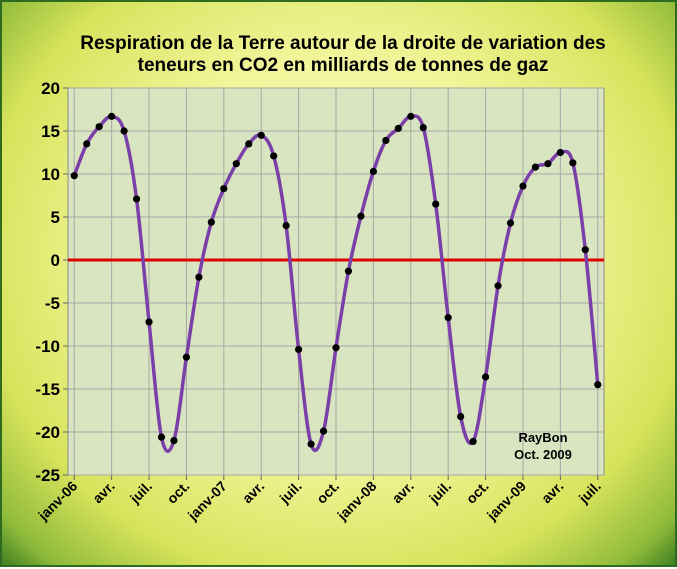 This screenshot has height=569, width=677. What do you see at coordinates (50, 131) in the screenshot?
I see `y-tick-label: 15` at bounding box center [50, 131].